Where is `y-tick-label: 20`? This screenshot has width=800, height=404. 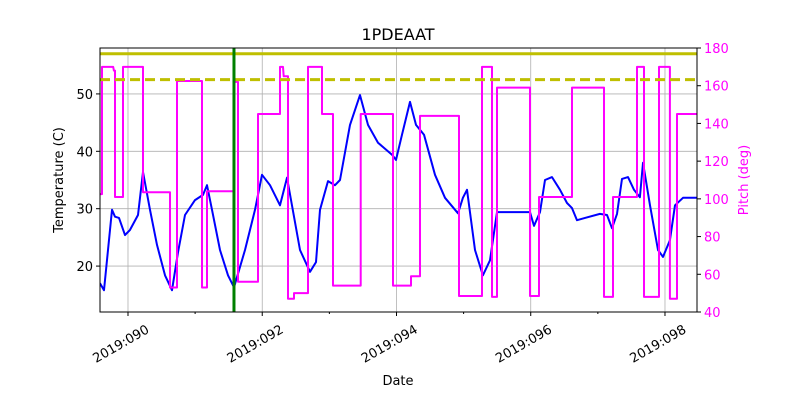
y-tick-label: 20 is located at coordinates (84, 267).